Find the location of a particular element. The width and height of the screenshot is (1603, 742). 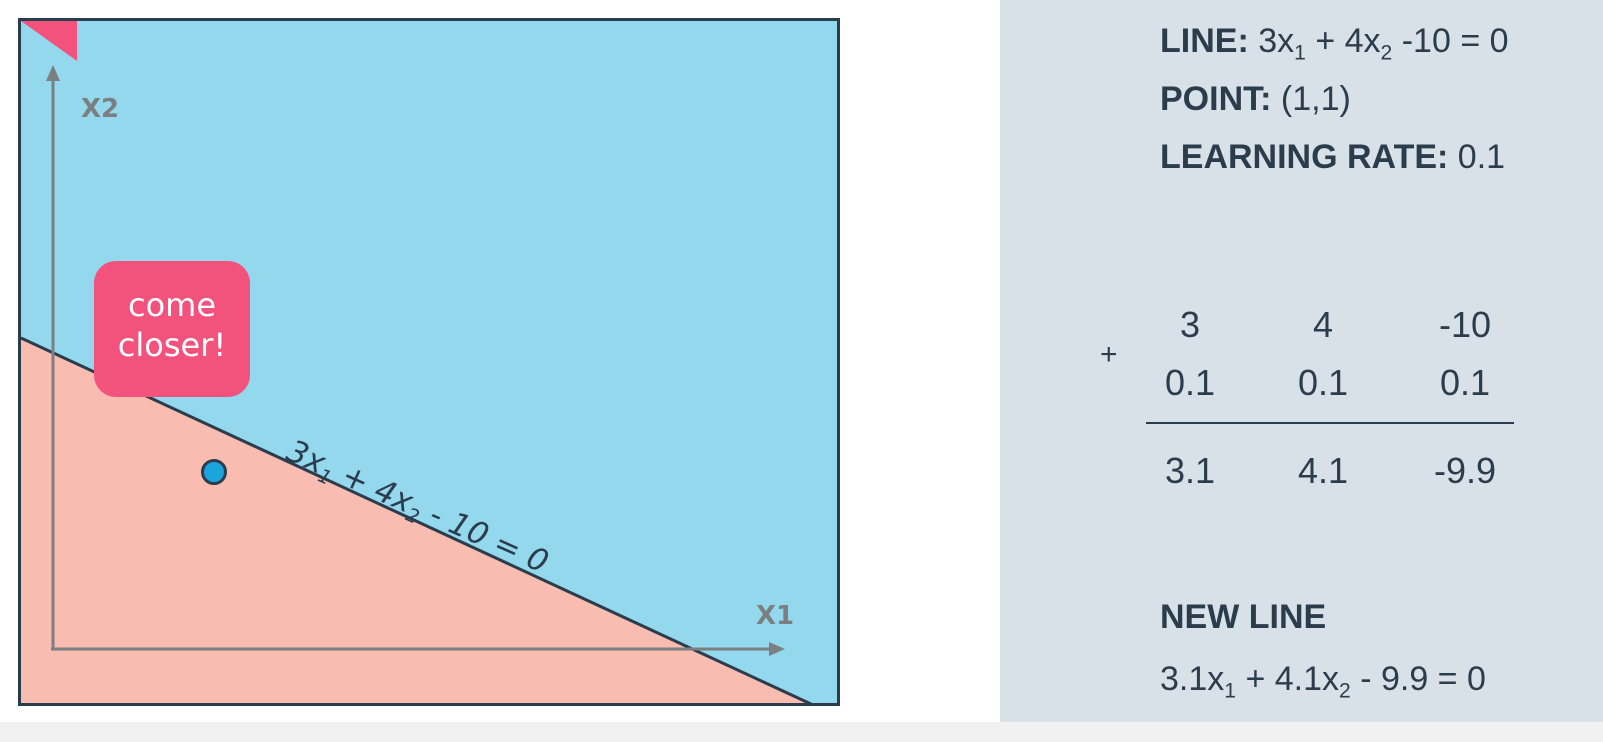

new-line-sub-1: 1 is located at coordinates (1230, 691).